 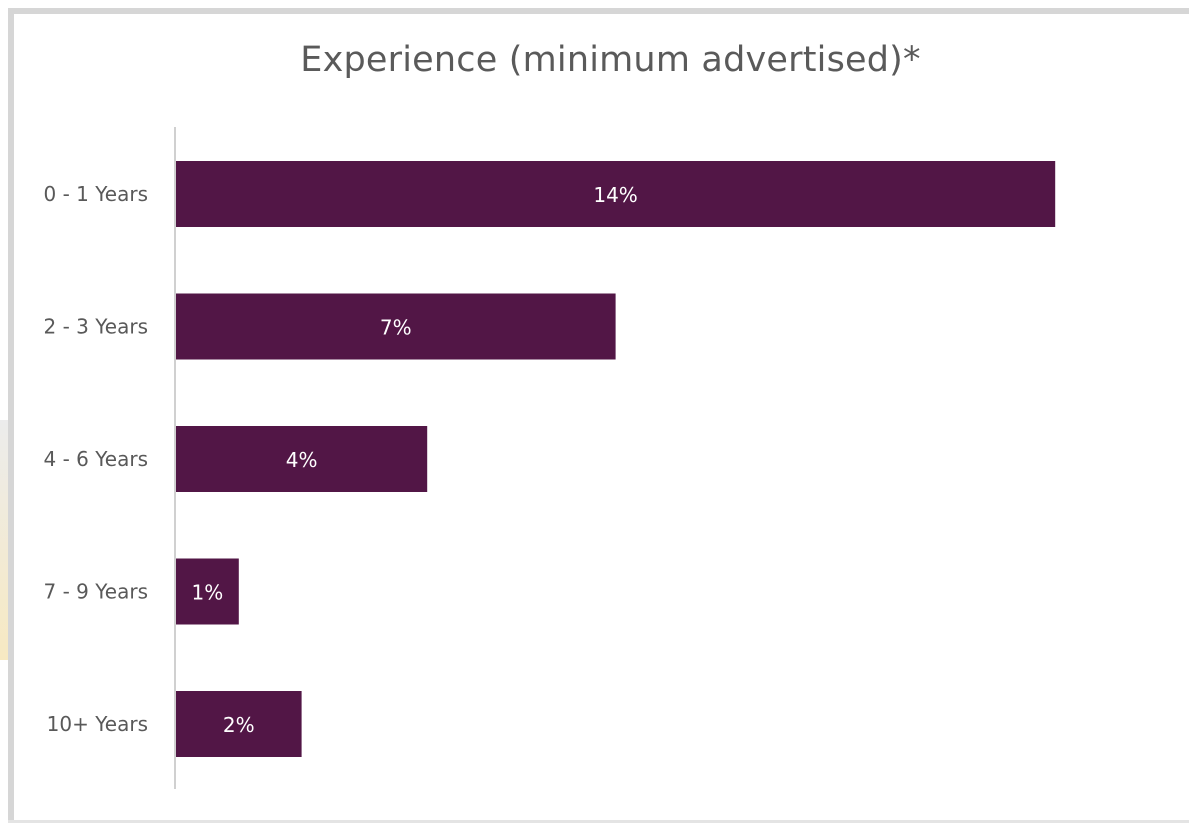 I want to click on data-label-3: 4%, so click(x=302, y=460).